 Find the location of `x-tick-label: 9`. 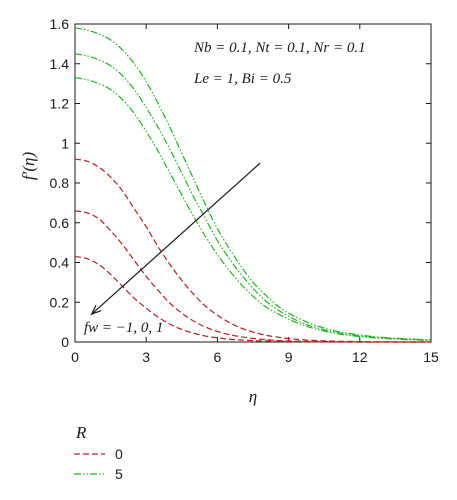

x-tick-label: 9 is located at coordinates (289, 357).